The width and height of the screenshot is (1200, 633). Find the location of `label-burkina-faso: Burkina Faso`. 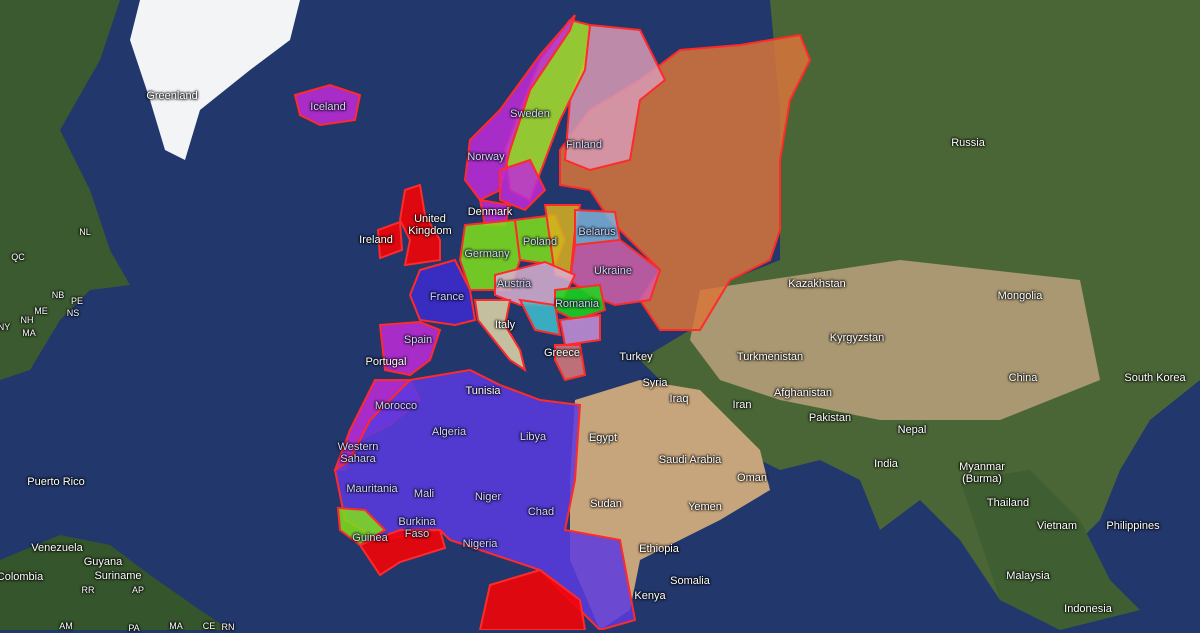

label-burkina-faso: Burkina Faso is located at coordinates (417, 528).